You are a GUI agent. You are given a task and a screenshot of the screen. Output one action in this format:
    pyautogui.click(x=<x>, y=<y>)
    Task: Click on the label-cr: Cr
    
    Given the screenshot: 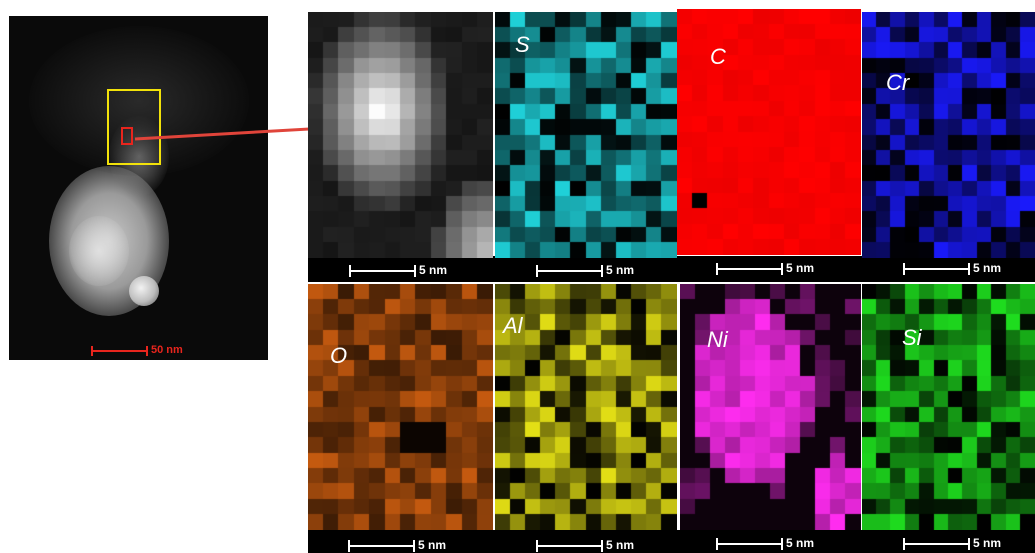 What is the action you would take?
    pyautogui.click(x=898, y=82)
    